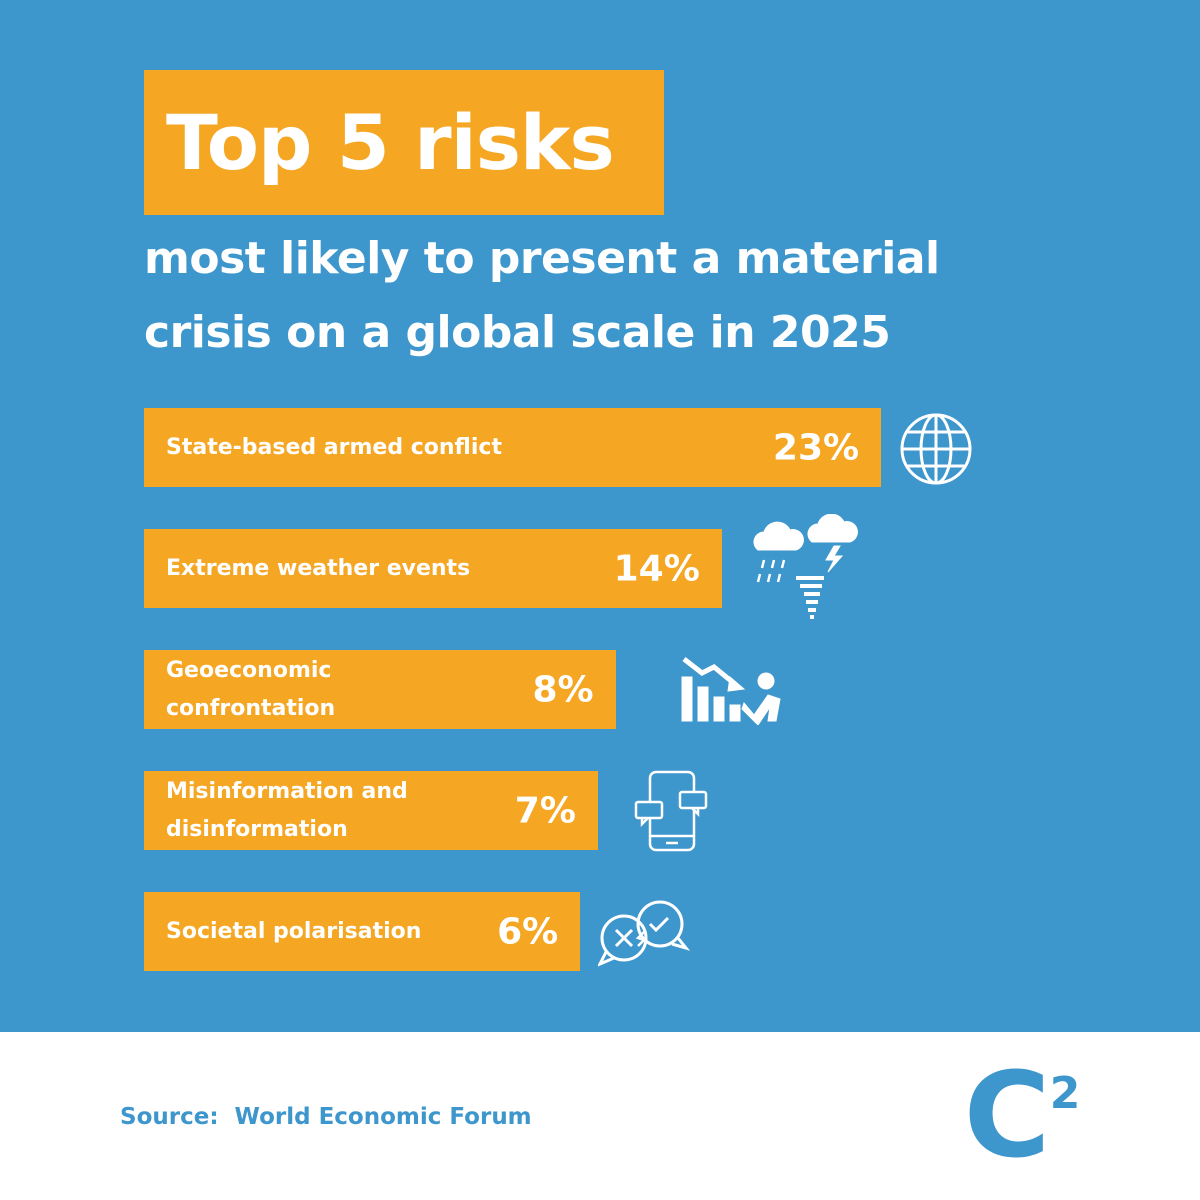  What do you see at coordinates (563, 689) in the screenshot?
I see `value-label: 8%` at bounding box center [563, 689].